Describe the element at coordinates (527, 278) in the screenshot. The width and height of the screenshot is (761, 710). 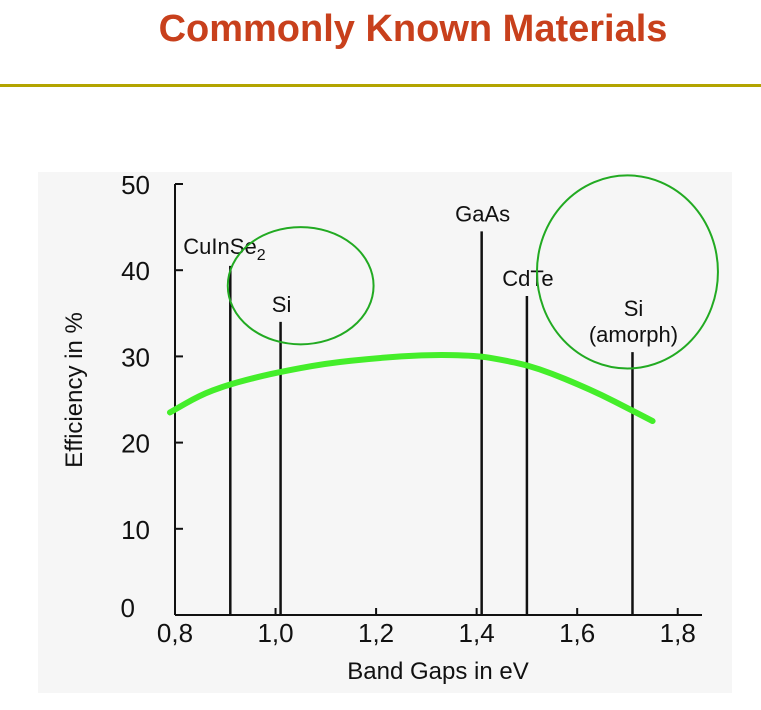
I see `material-label: CdTe` at that location.